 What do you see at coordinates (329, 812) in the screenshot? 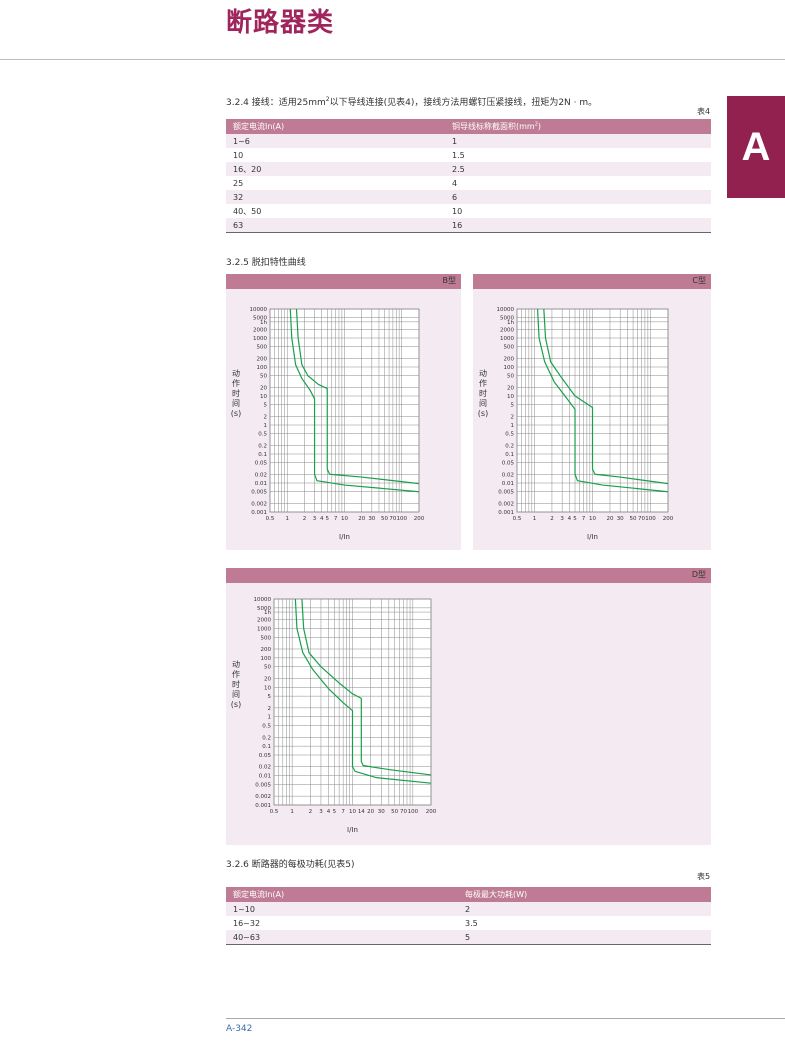
I see `x-tick-label: 4` at bounding box center [329, 812].